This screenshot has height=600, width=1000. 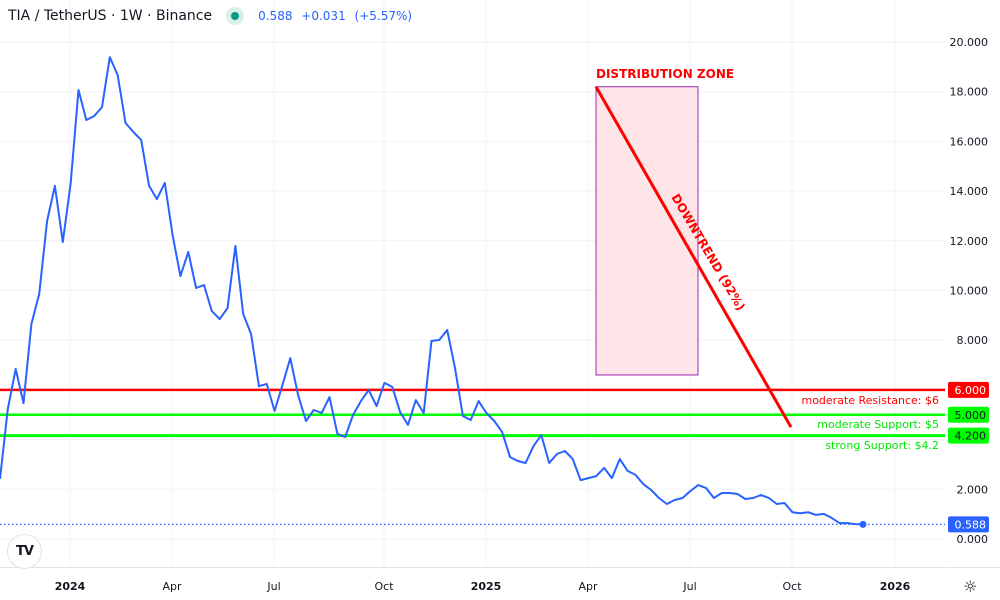 What do you see at coordinates (110, 16) in the screenshot?
I see `symbol-title: TIA / TetherUS · 1W · Binance` at bounding box center [110, 16].